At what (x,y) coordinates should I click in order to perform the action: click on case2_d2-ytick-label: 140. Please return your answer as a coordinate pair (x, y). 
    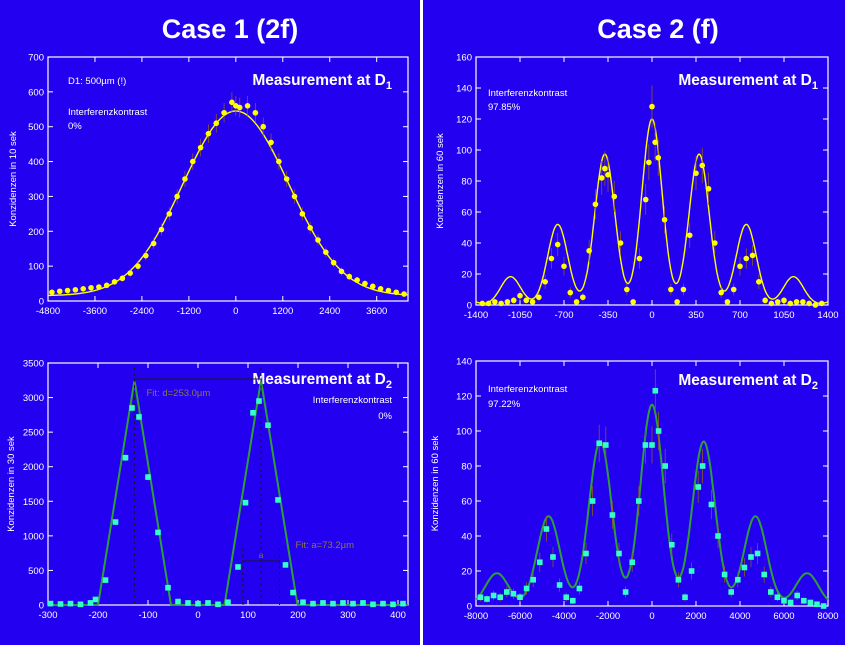
    Looking at the image, I should click on (464, 362).